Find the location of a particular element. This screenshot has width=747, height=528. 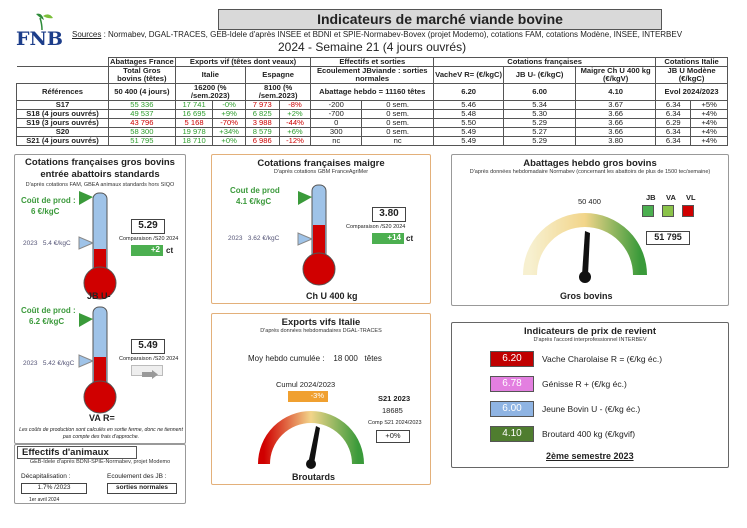

p6-ecl: Ecoulement des JB : is located at coordinates (137, 476).